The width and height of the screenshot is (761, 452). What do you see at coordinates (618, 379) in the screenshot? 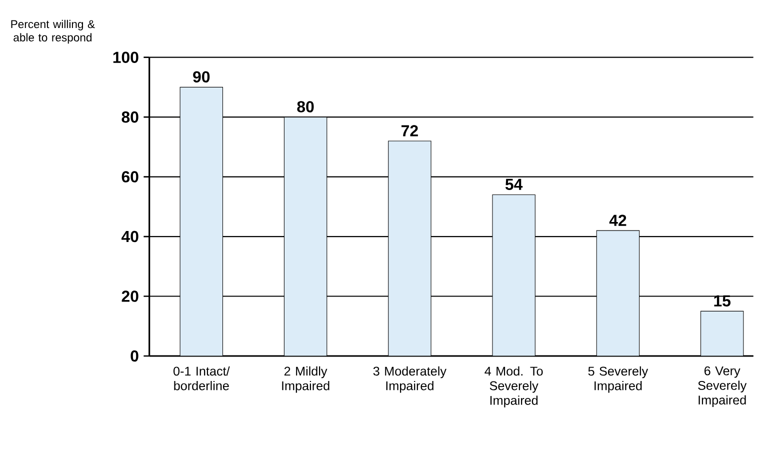
I see `x-tick-label: 5 Severely Impaired` at bounding box center [618, 379].